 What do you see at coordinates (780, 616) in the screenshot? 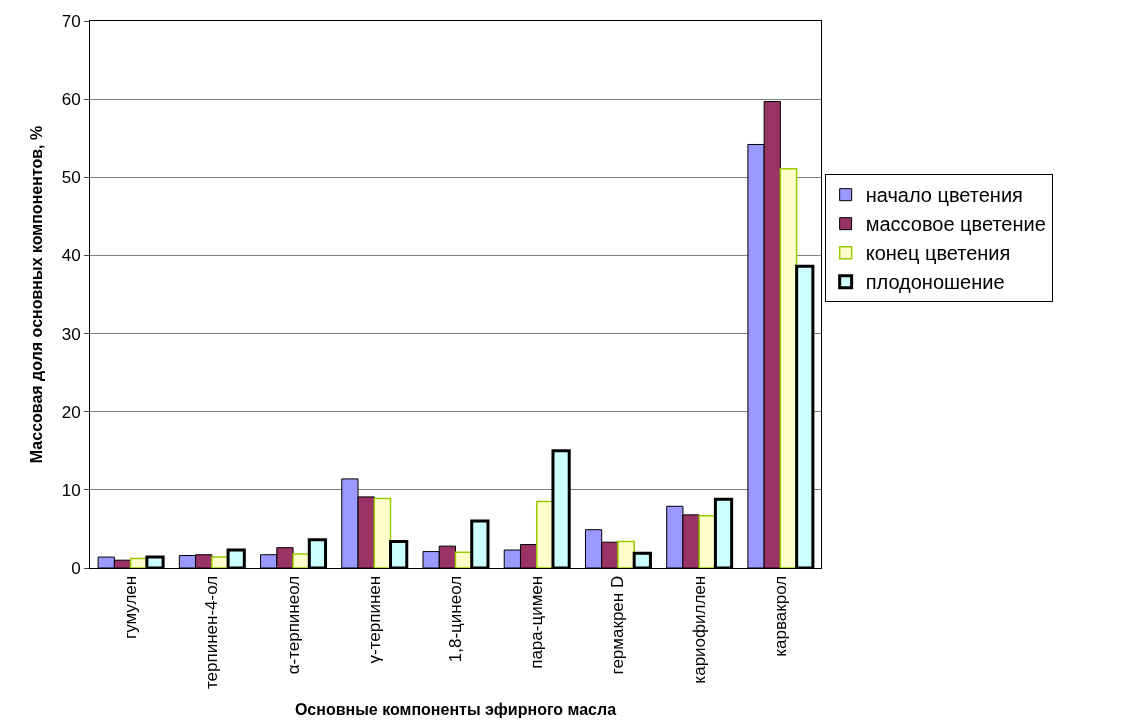
I see `x-tick-label: карвакрол` at bounding box center [780, 616].